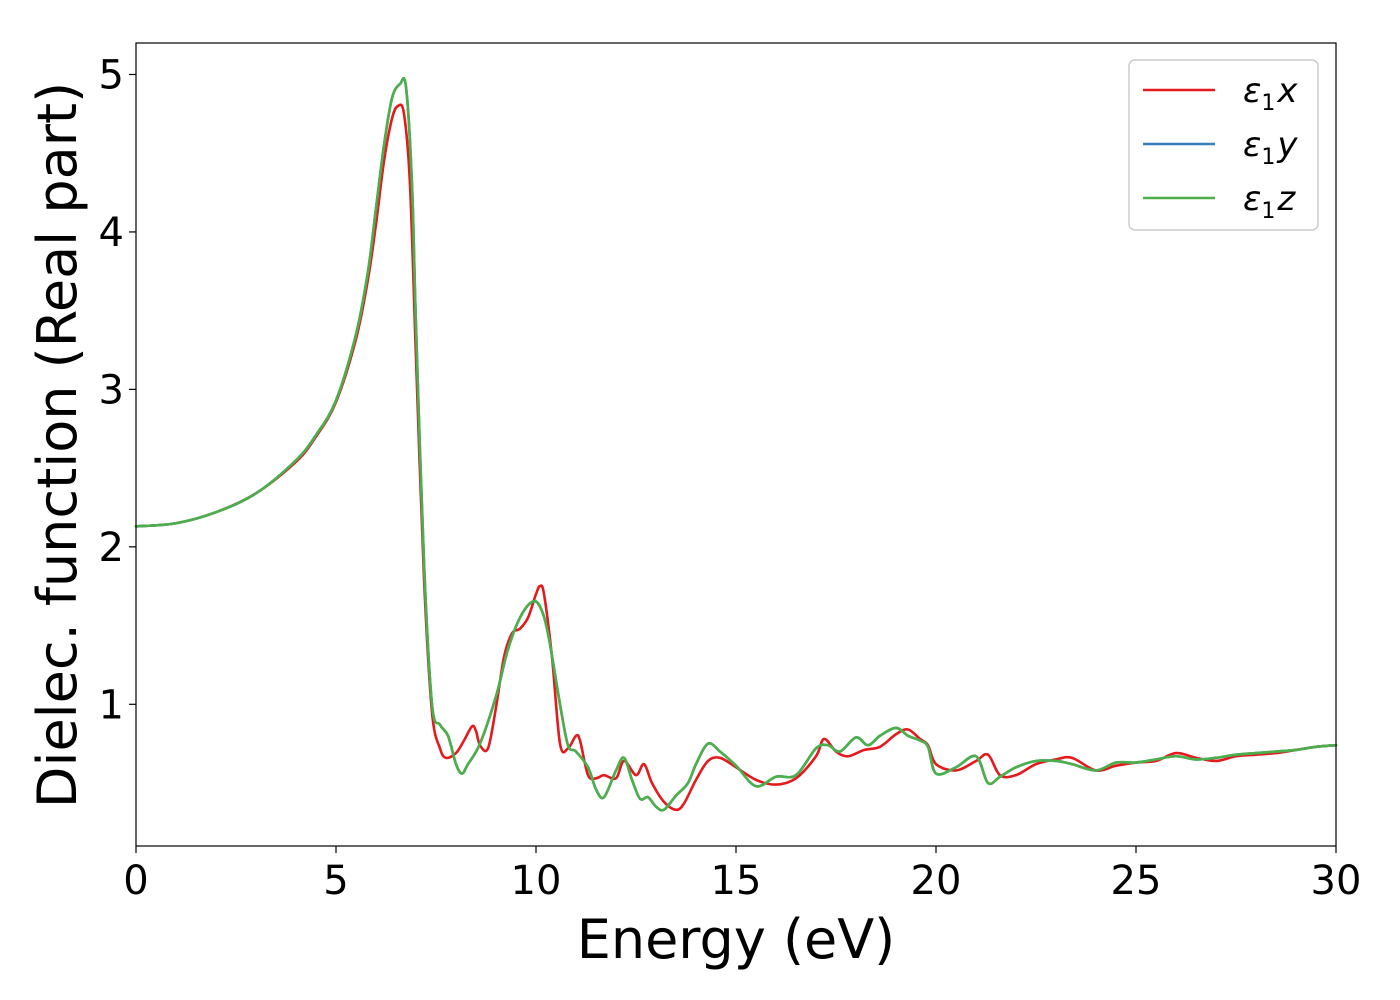  Describe the element at coordinates (57, 445) in the screenshot. I see `y-axis-label: Dielec. function (Real part)` at that location.